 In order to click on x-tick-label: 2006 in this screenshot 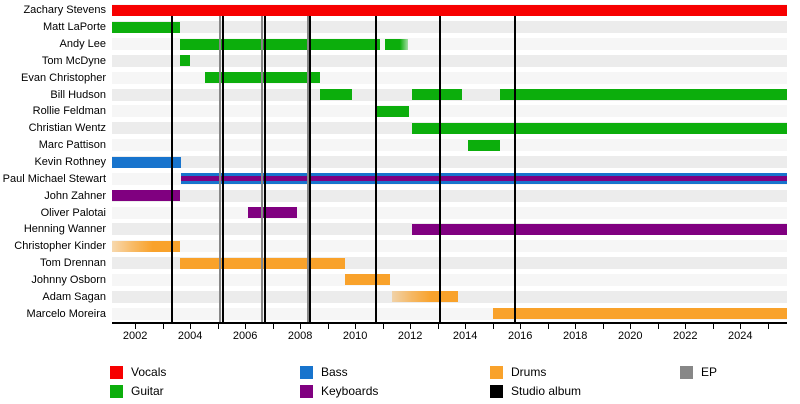, I will do `click(245, 336)`.